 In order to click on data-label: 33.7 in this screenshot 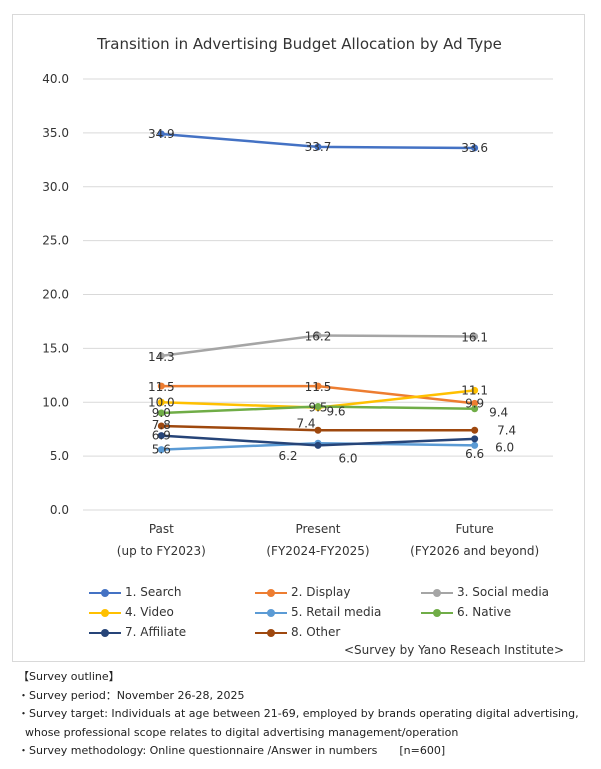, I will do `click(318, 147)`.